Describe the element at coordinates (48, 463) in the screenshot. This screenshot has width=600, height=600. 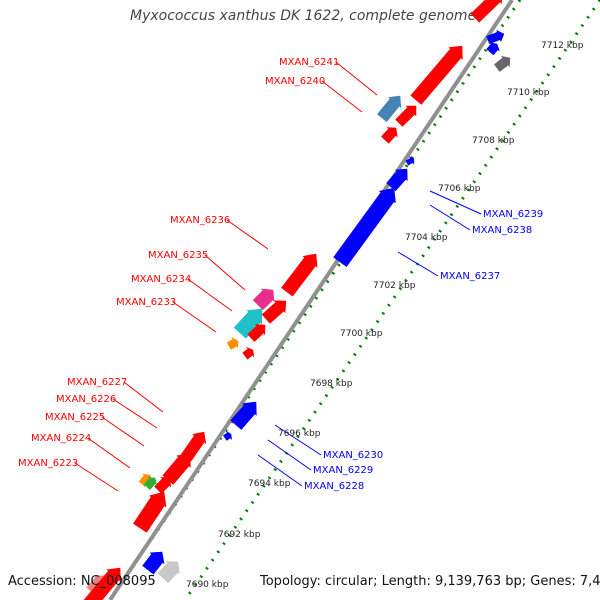
I see `gene-label: MXAN_6223` at that location.